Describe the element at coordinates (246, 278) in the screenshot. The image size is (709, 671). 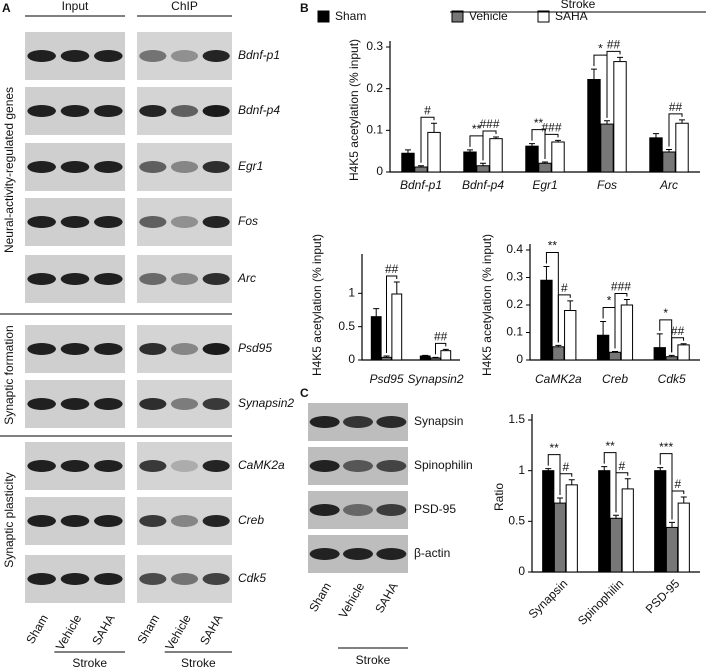
I see `gene-label: Arc` at that location.